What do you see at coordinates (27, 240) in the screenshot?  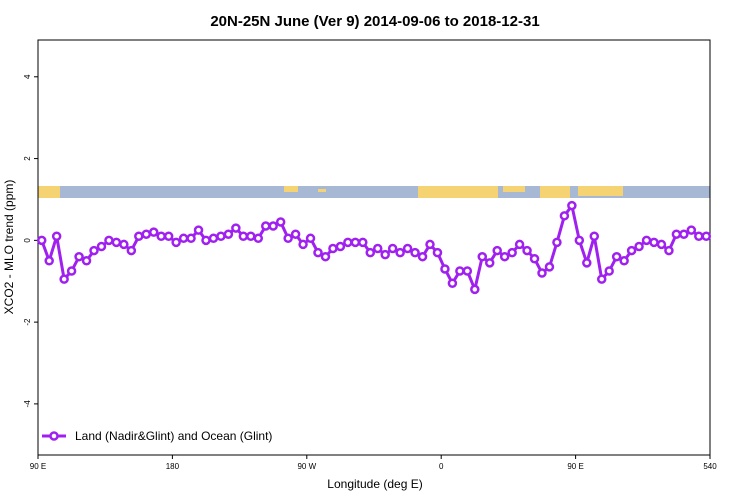 I see `y-tick-label: 0` at bounding box center [27, 240].